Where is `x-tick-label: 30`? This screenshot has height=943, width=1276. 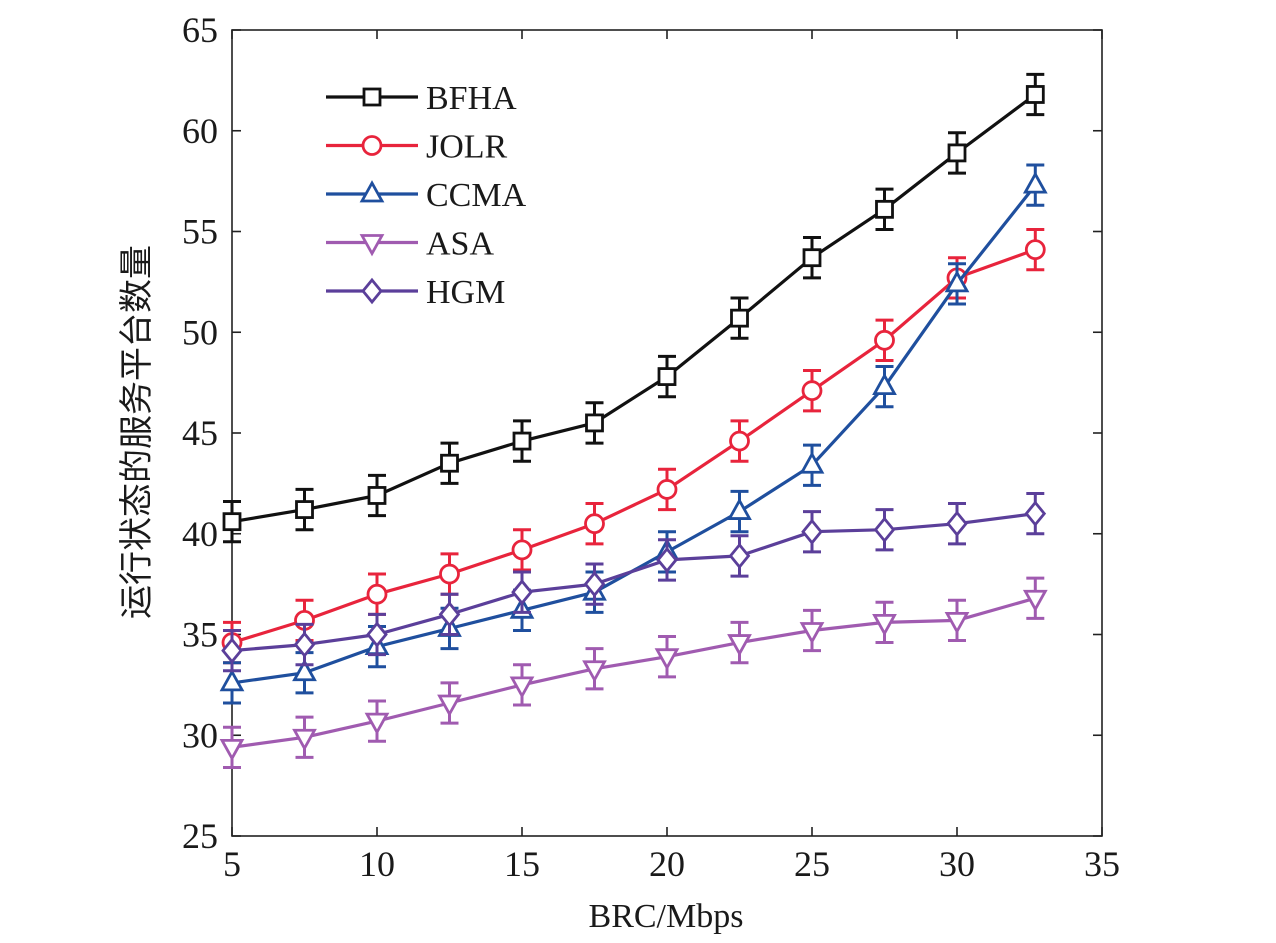
x-tick-label: 30 is located at coordinates (957, 864).